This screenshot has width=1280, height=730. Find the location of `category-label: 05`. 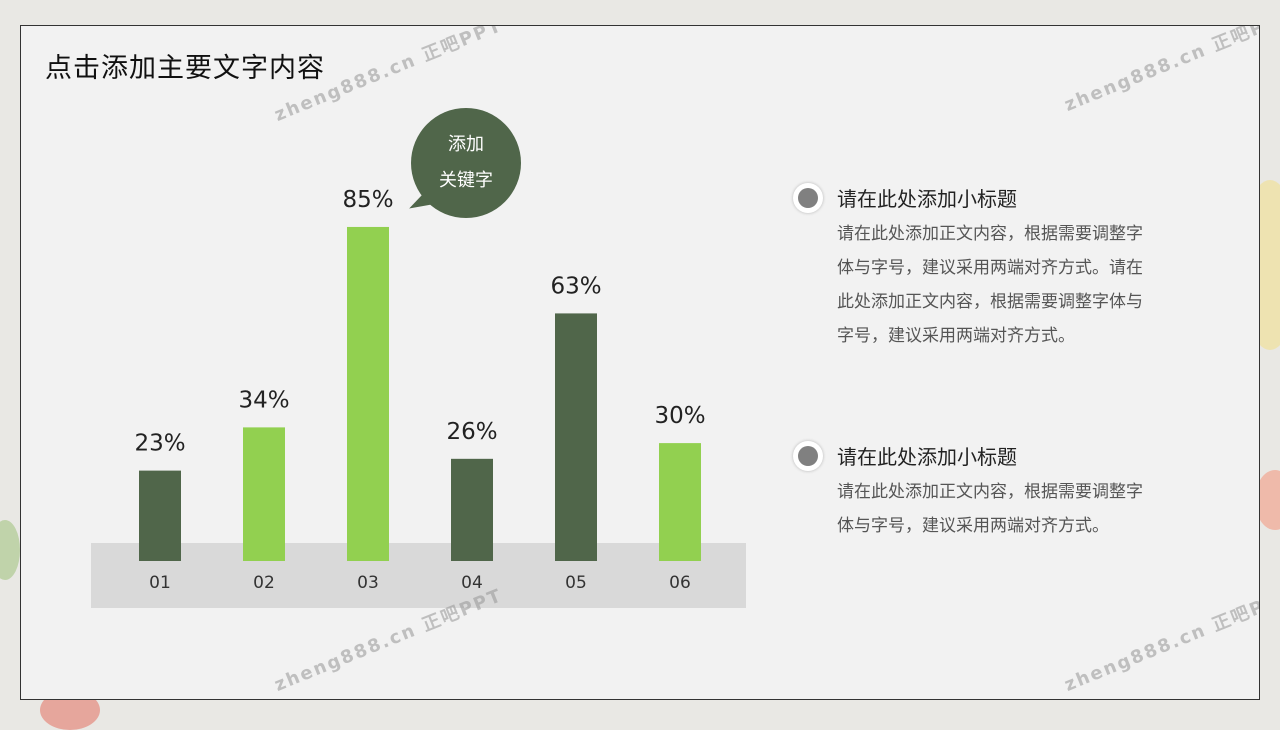

category-label: 05 is located at coordinates (576, 583).